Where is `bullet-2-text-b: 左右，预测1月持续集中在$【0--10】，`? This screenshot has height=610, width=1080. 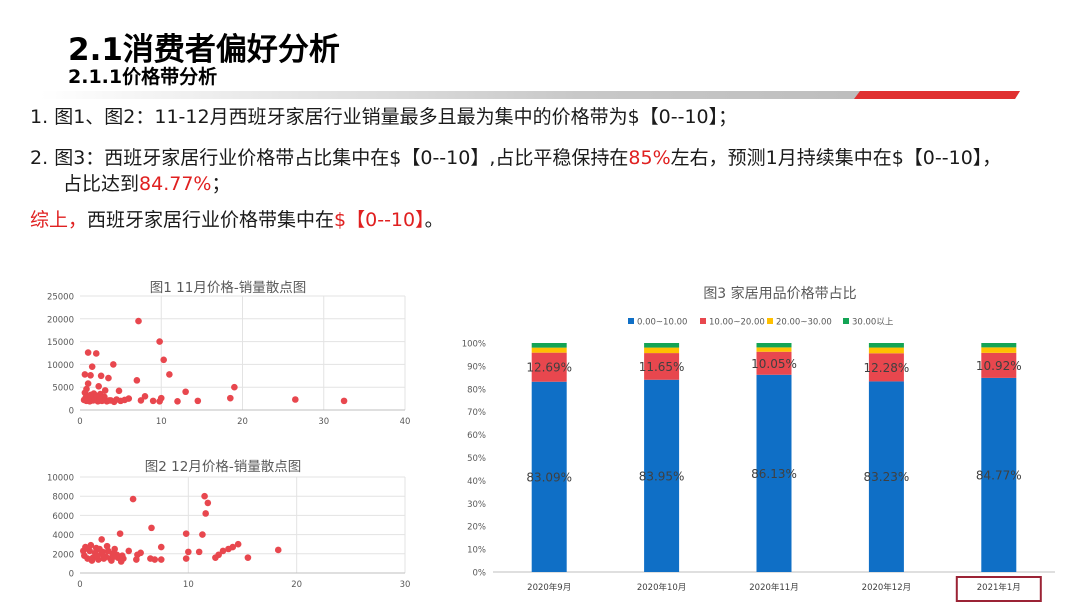 bullet-2-text-b: 左右，预测1月持续集中在$【0--10】， is located at coordinates (836, 158).